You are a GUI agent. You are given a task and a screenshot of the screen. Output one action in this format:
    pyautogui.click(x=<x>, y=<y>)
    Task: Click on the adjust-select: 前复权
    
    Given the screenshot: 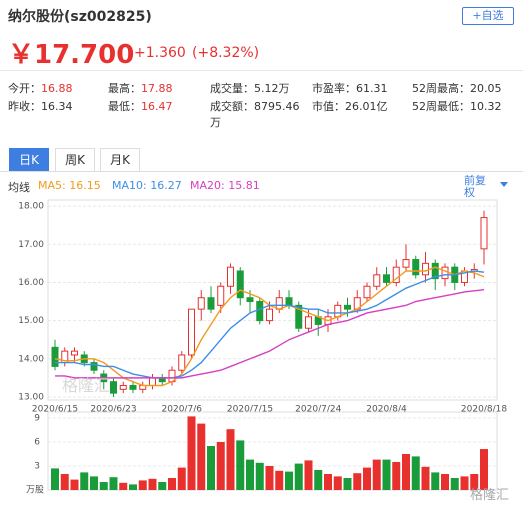 What is the action you would take?
    pyautogui.click(x=475, y=186)
    